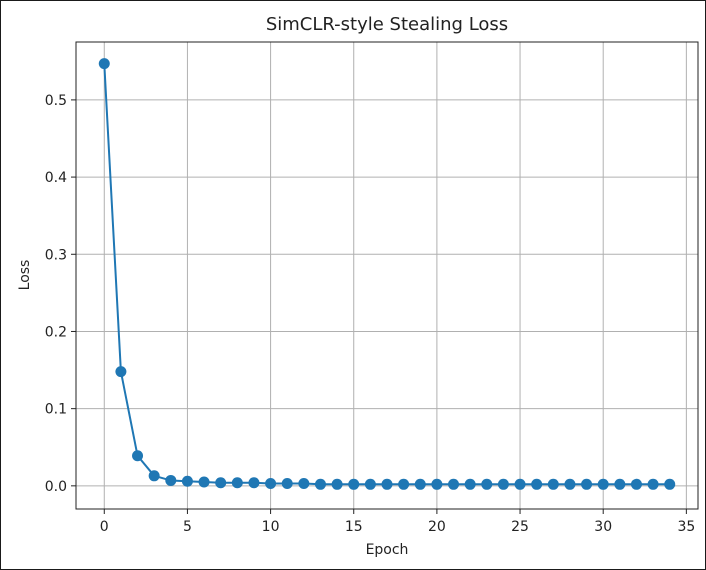 This screenshot has height=570, width=706. Describe the element at coordinates (187, 527) in the screenshot. I see `x-tick-label: 5` at that location.